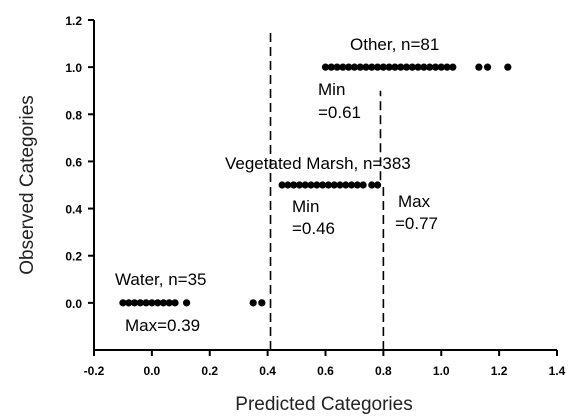 The image size is (571, 418). What do you see at coordinates (416, 223) in the screenshot?
I see `annotation-marsh-max-2: =0.77` at bounding box center [416, 223].